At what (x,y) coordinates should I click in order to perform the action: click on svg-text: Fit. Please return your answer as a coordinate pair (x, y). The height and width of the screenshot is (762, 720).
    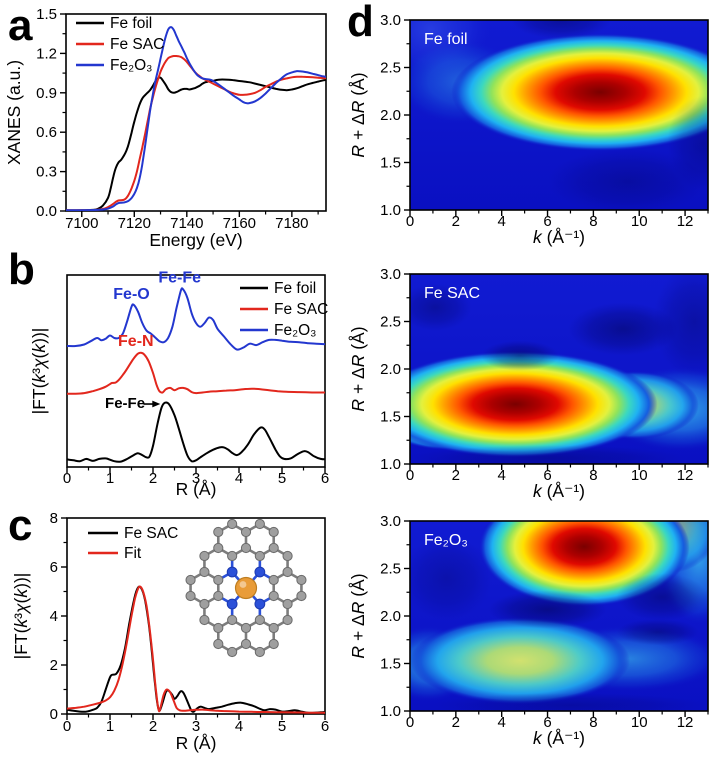
    Looking at the image, I should click on (133, 553).